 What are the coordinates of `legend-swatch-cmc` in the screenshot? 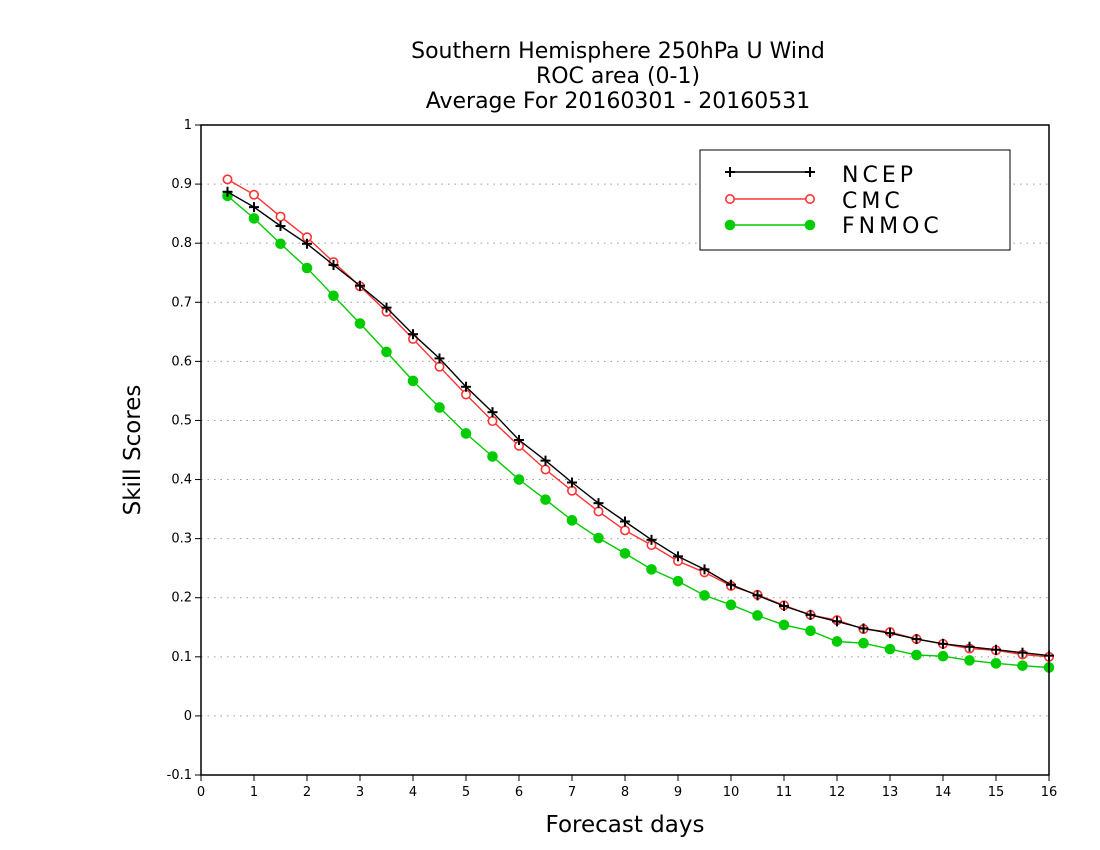 It's located at (769, 199).